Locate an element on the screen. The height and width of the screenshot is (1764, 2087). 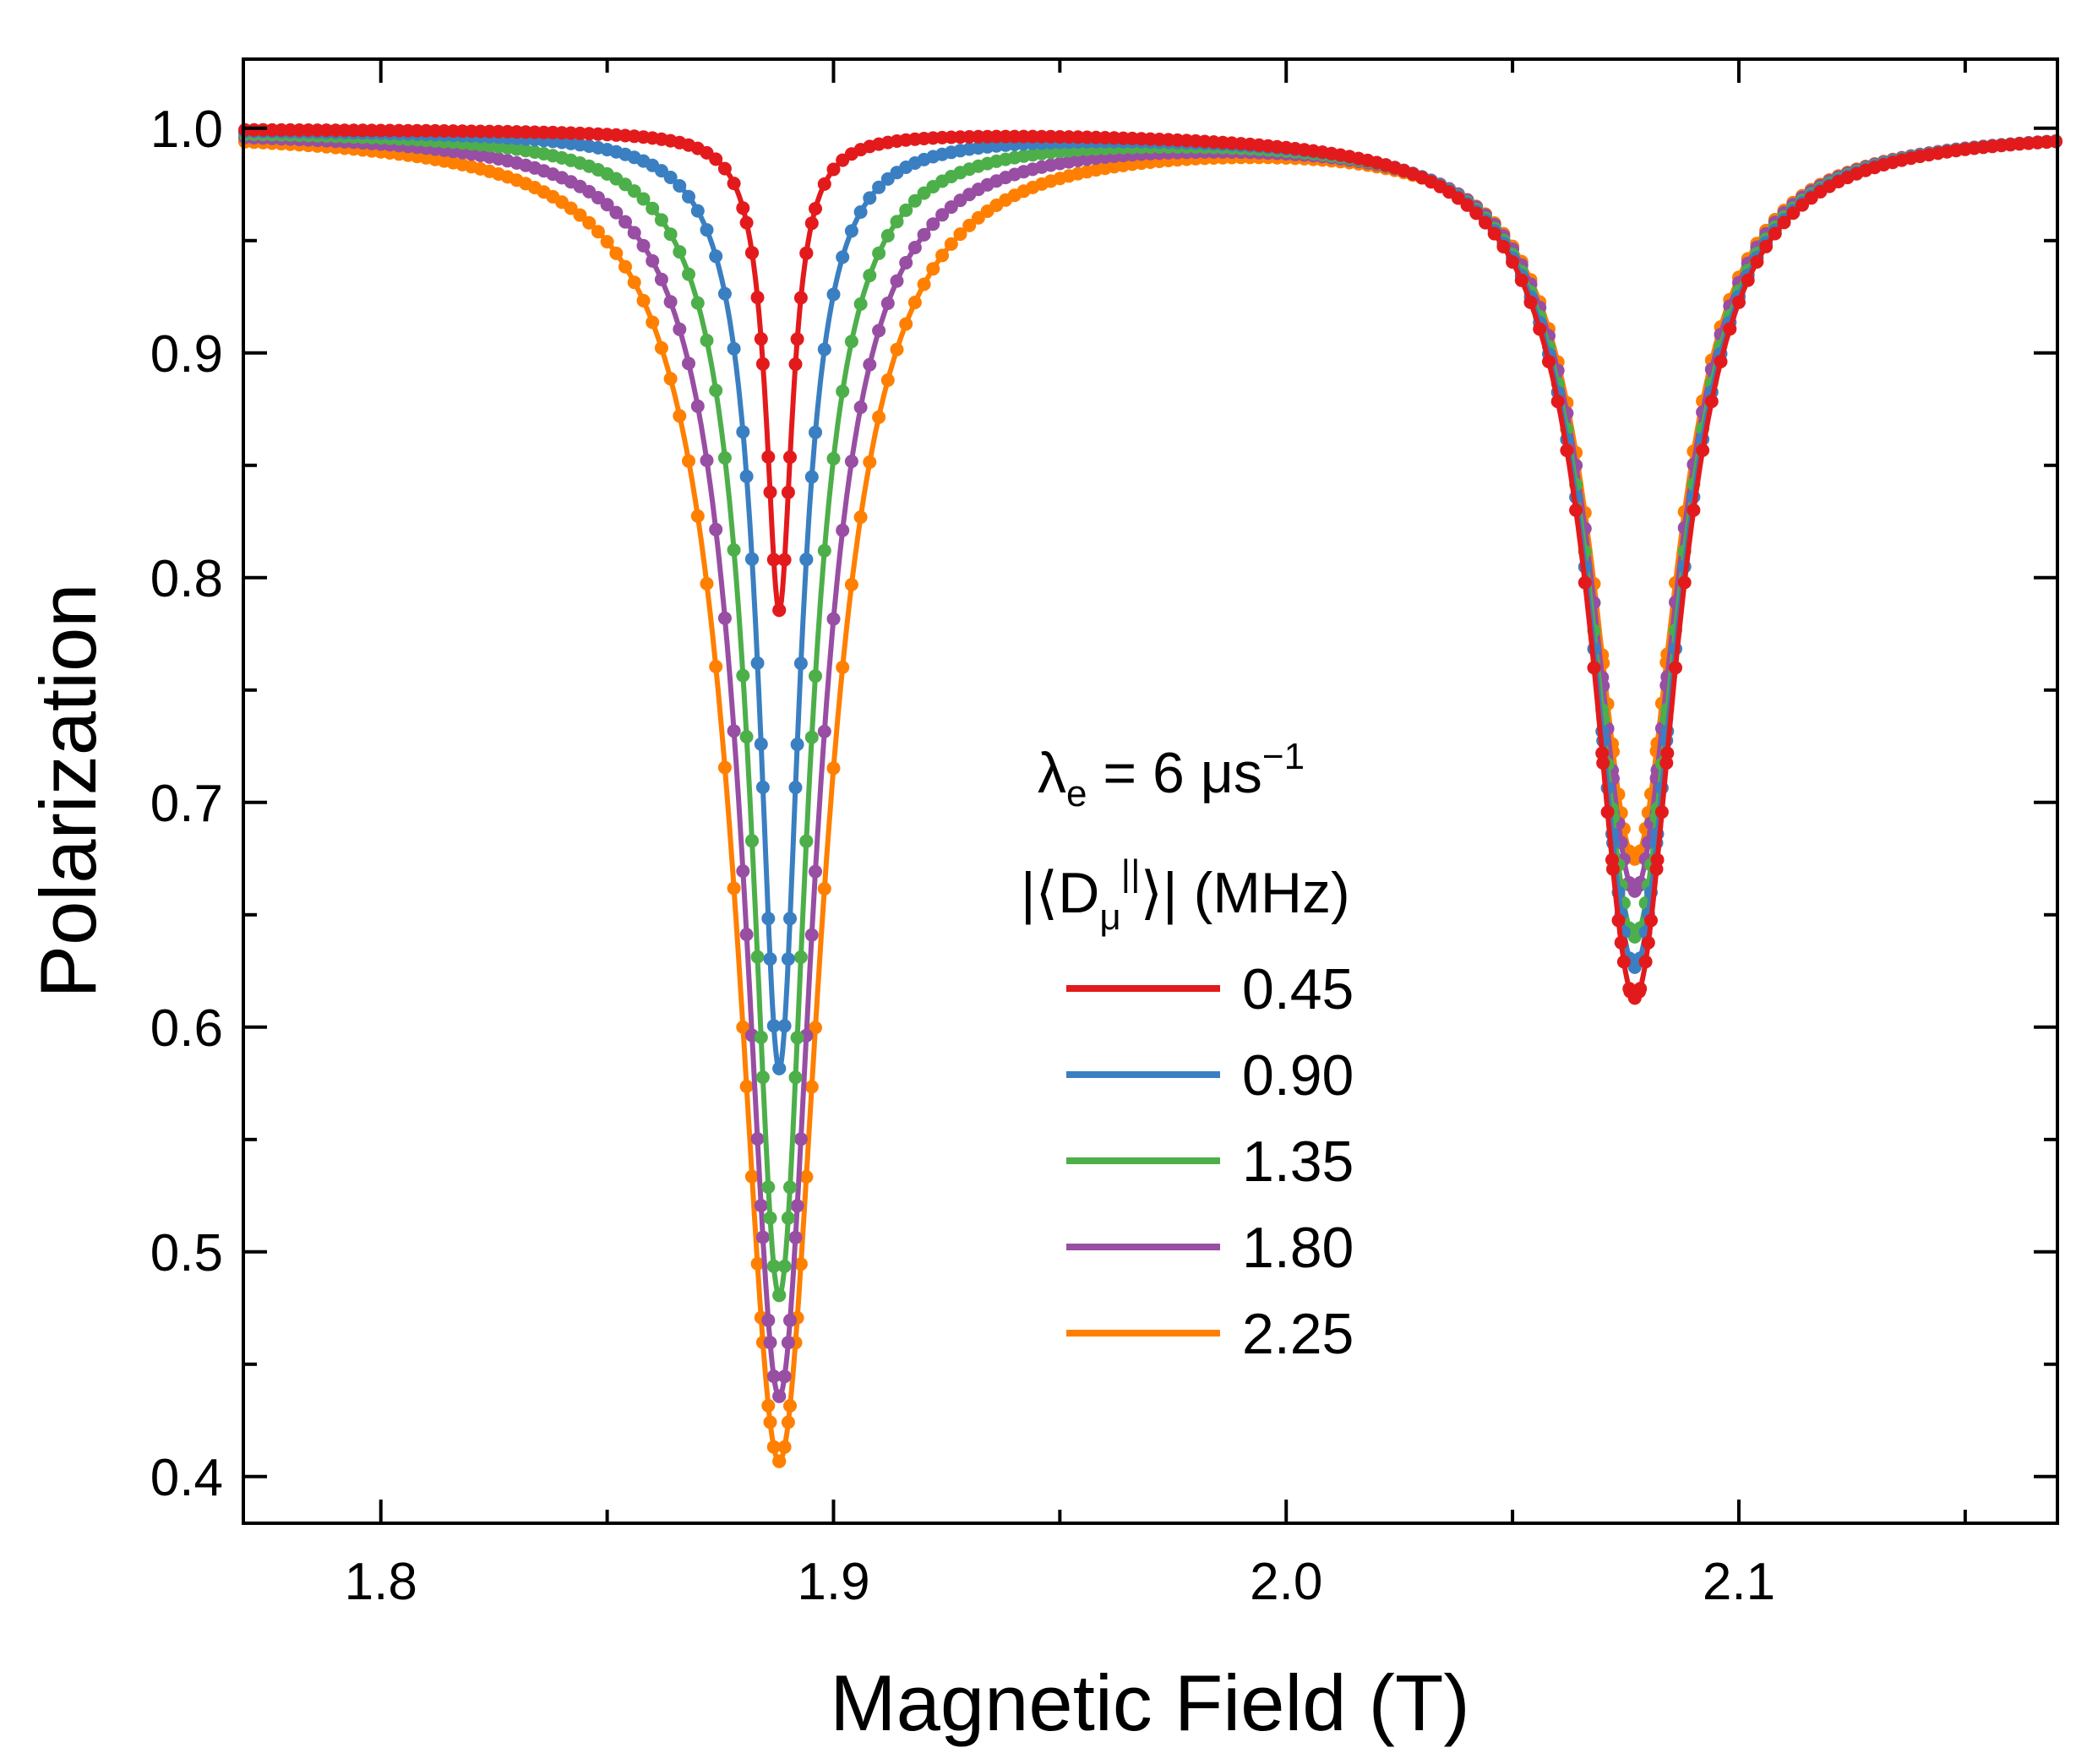
y-tick-label: 0.5 is located at coordinates (186, 1253).